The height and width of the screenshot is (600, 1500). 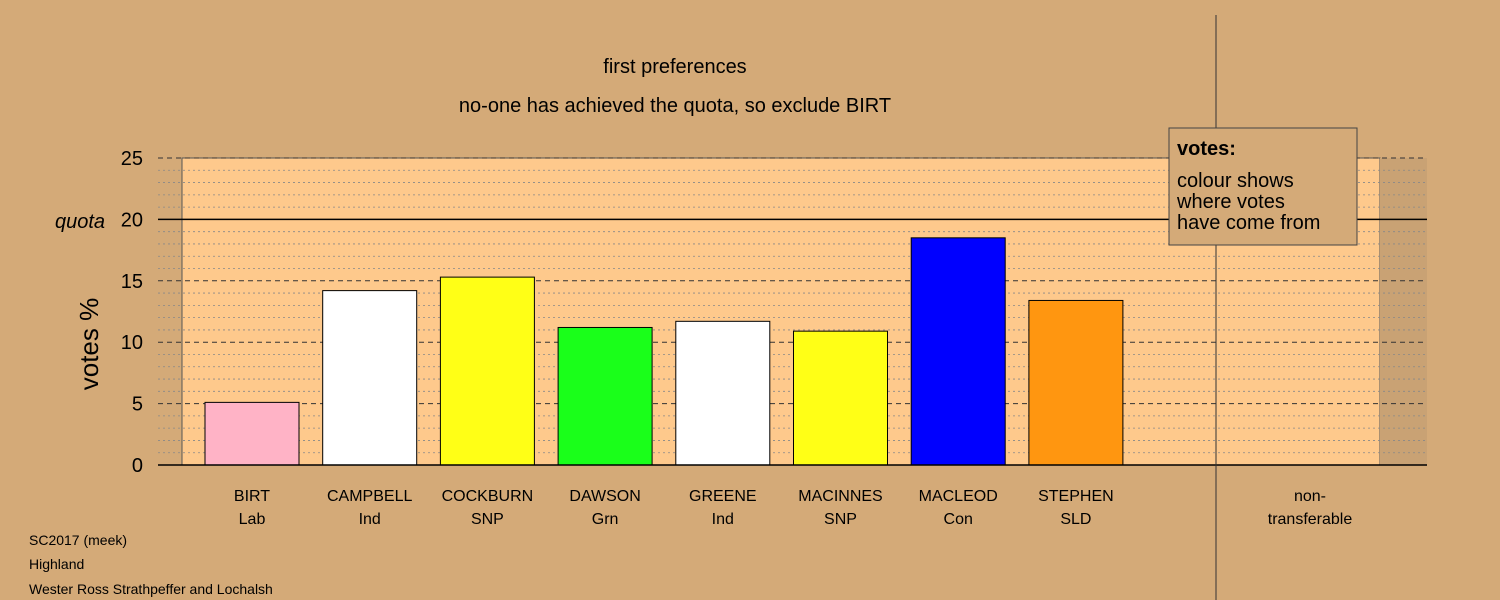 I want to click on candidate-name-label: DAWSON, so click(x=604, y=496).